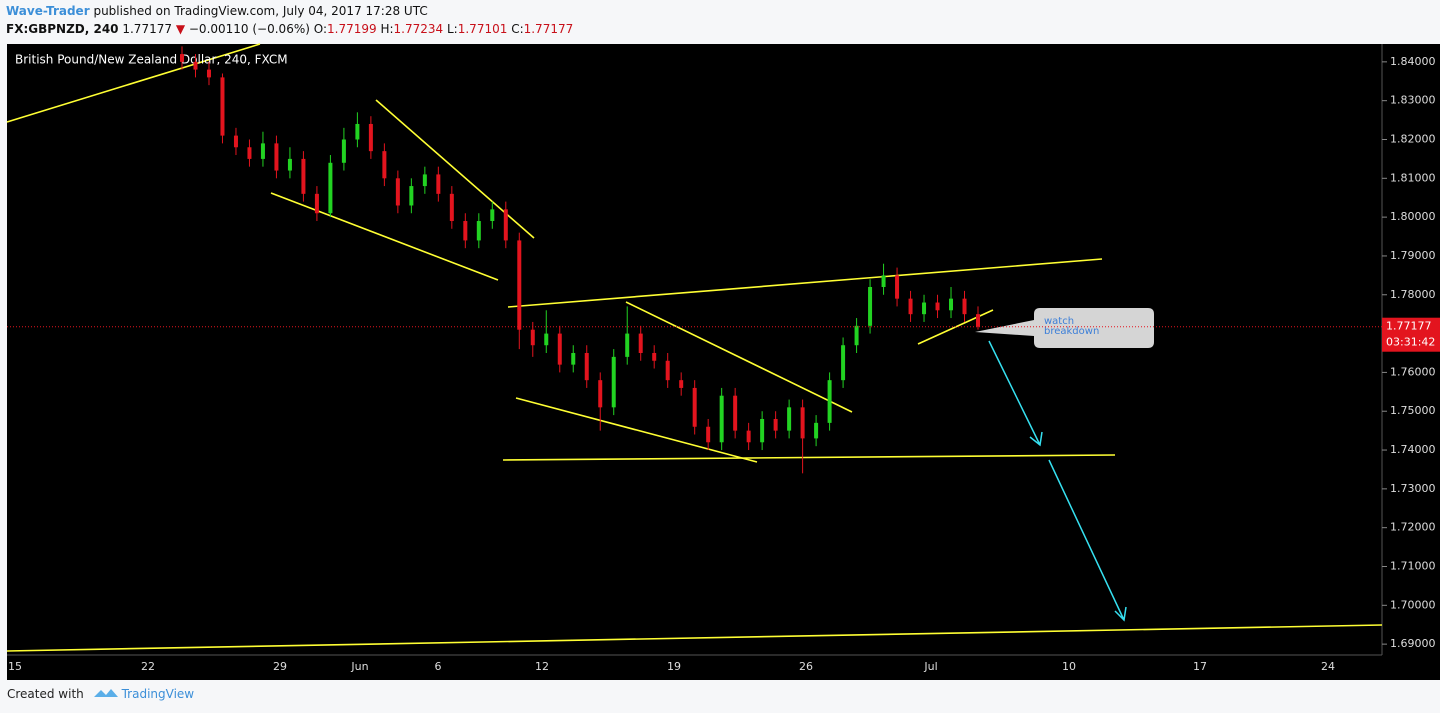 The height and width of the screenshot is (713, 1440). I want to click on x-tick-label: 15, so click(15, 666).